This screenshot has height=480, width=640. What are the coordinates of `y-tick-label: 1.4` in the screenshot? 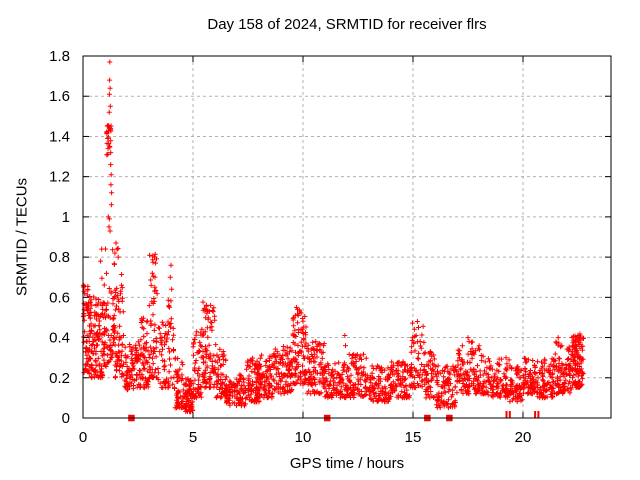 It's located at (59, 136).